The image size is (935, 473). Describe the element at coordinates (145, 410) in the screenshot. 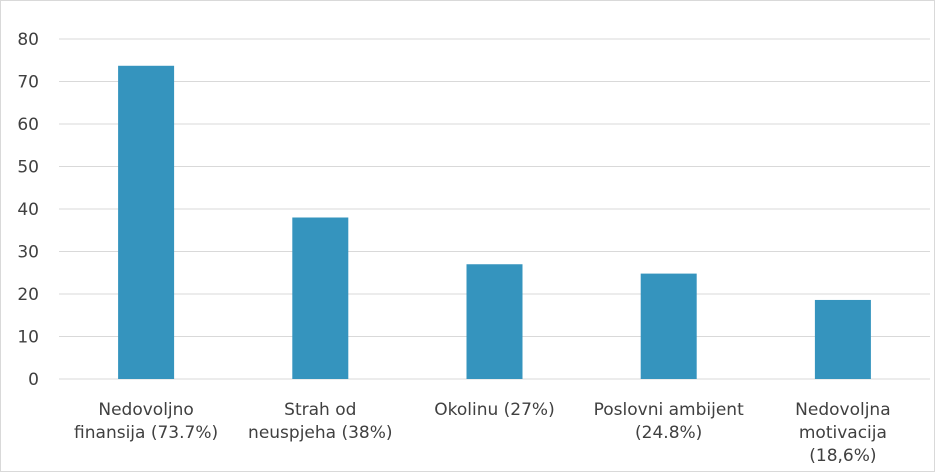

I see `x-category-label-line: Nedovoljno` at that location.